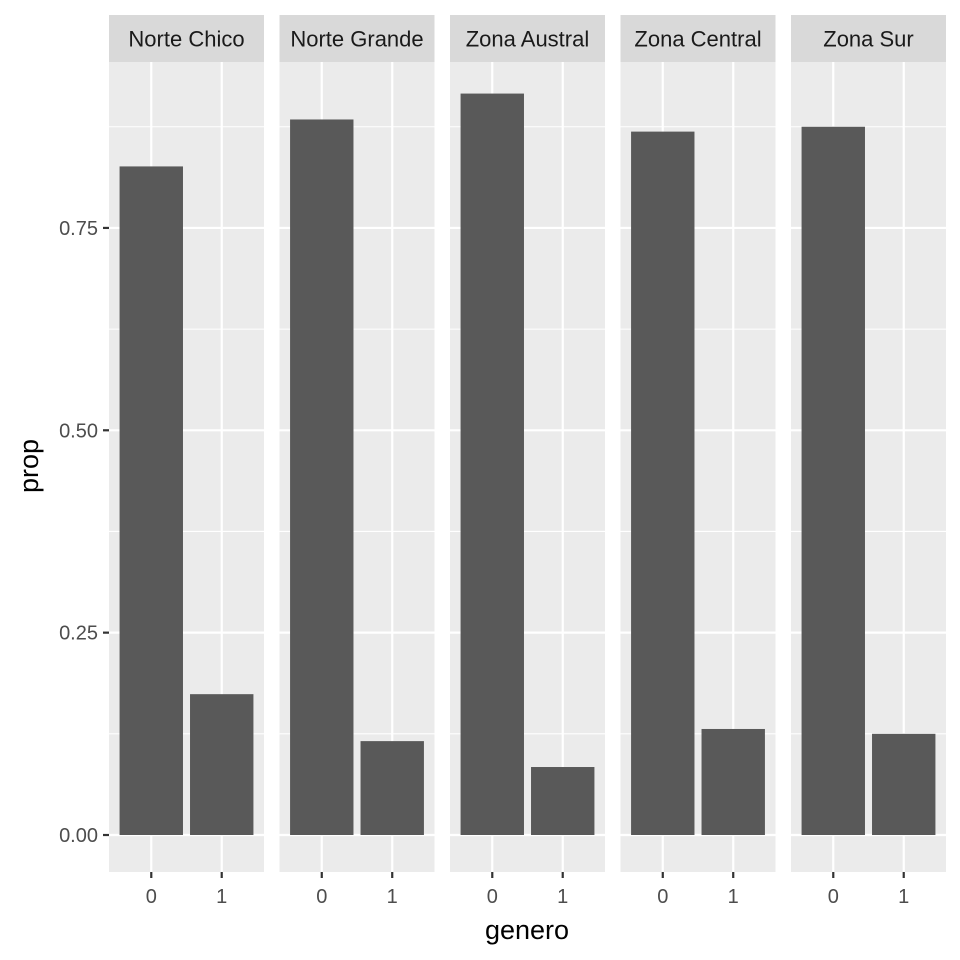 The width and height of the screenshot is (960, 960). I want to click on y-axis-title: prop, so click(29, 466).